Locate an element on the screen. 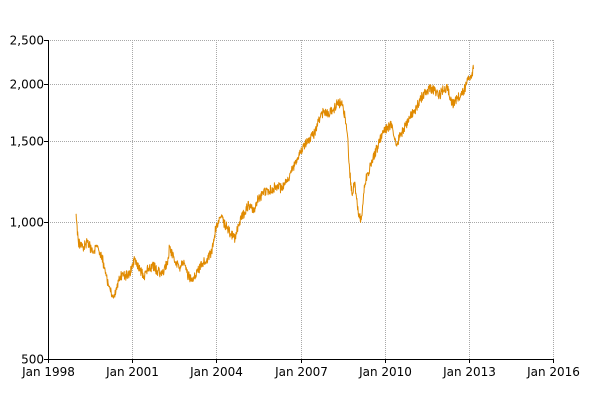  x-tick-label: Jan 1998 is located at coordinates (48, 372).